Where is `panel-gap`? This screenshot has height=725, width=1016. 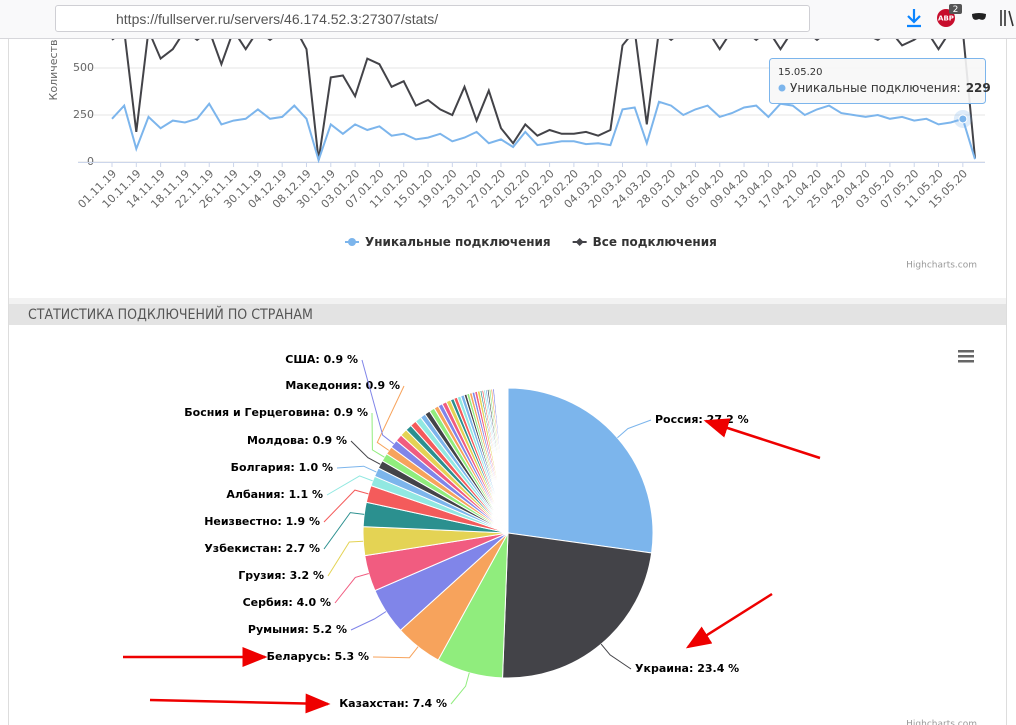 panel-gap is located at coordinates (507, 301).